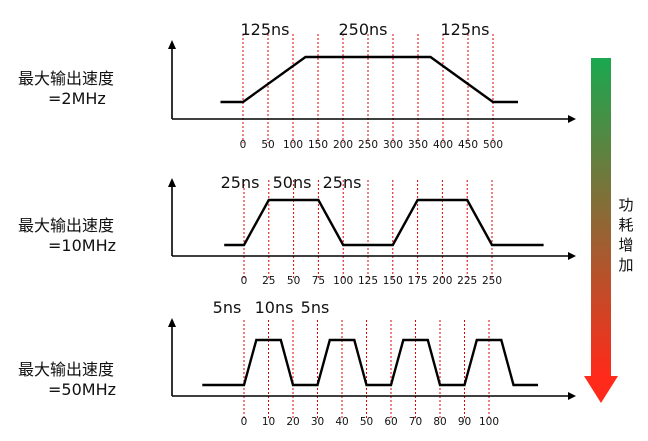 The height and width of the screenshot is (441, 648). I want to click on tick-label-2mhz-3: 150, so click(318, 145).